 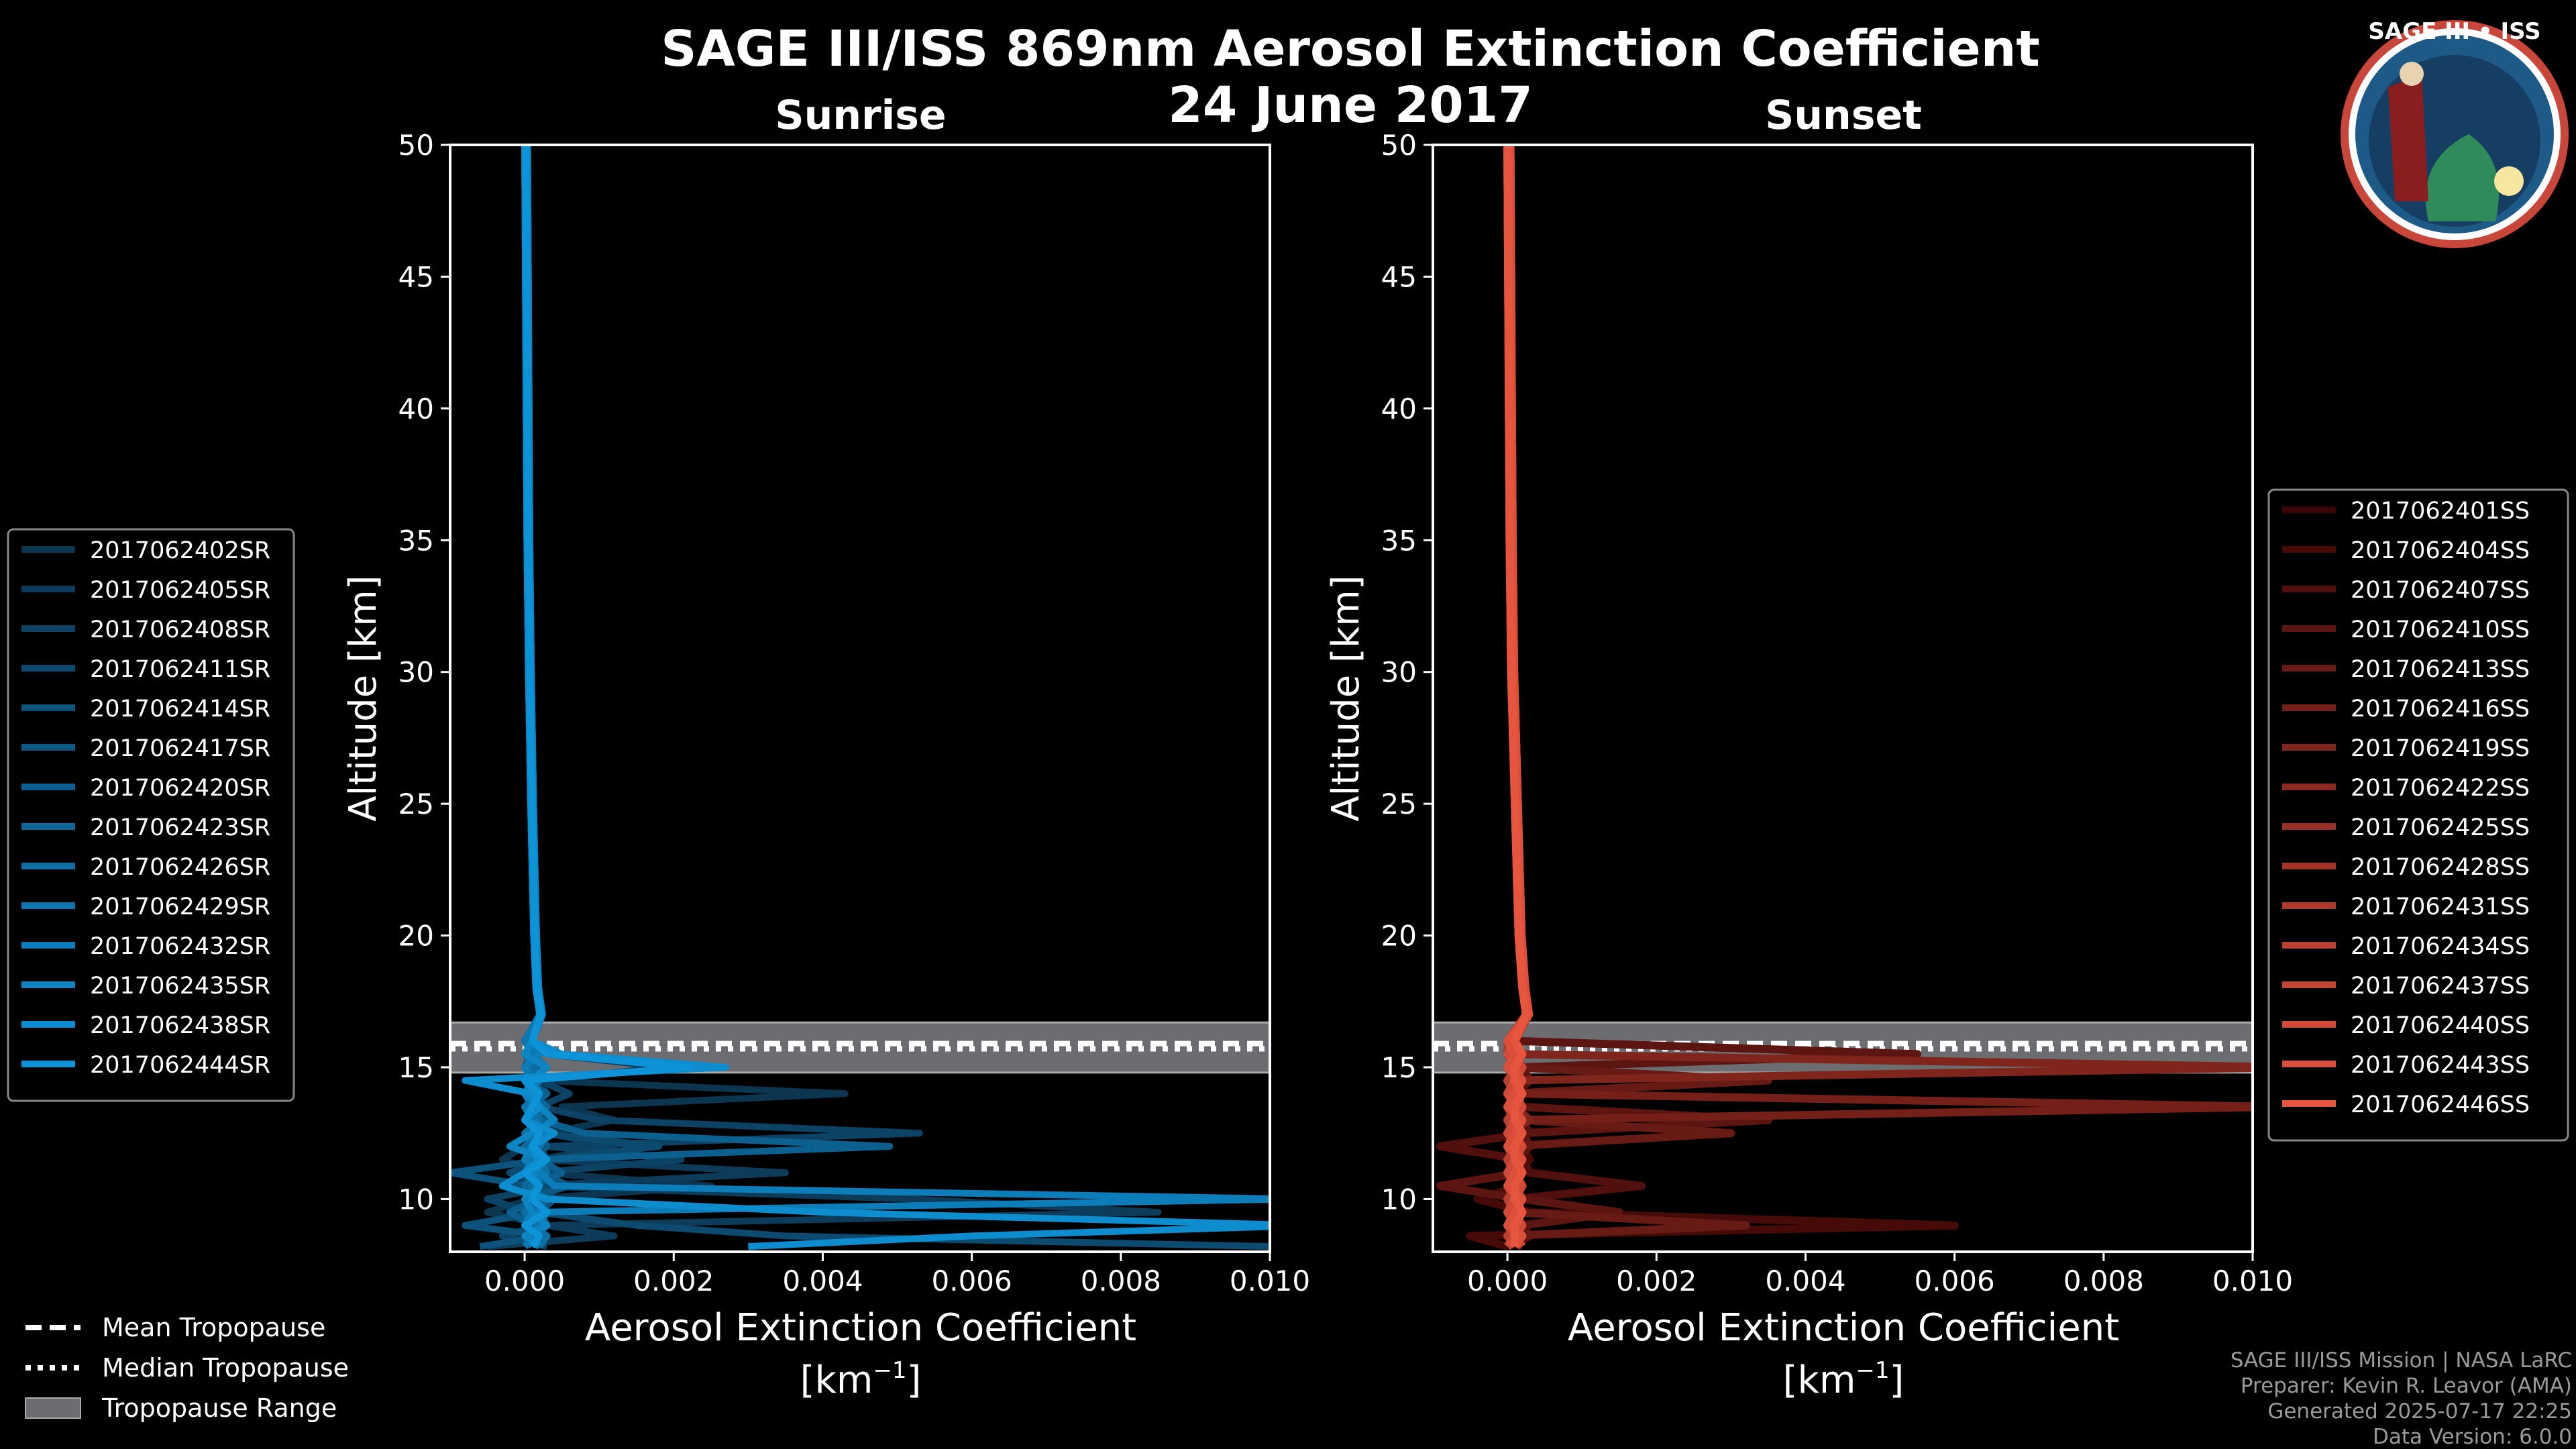 I want to click on sunset-y-tick-label: 15, so click(x=1399, y=1067).